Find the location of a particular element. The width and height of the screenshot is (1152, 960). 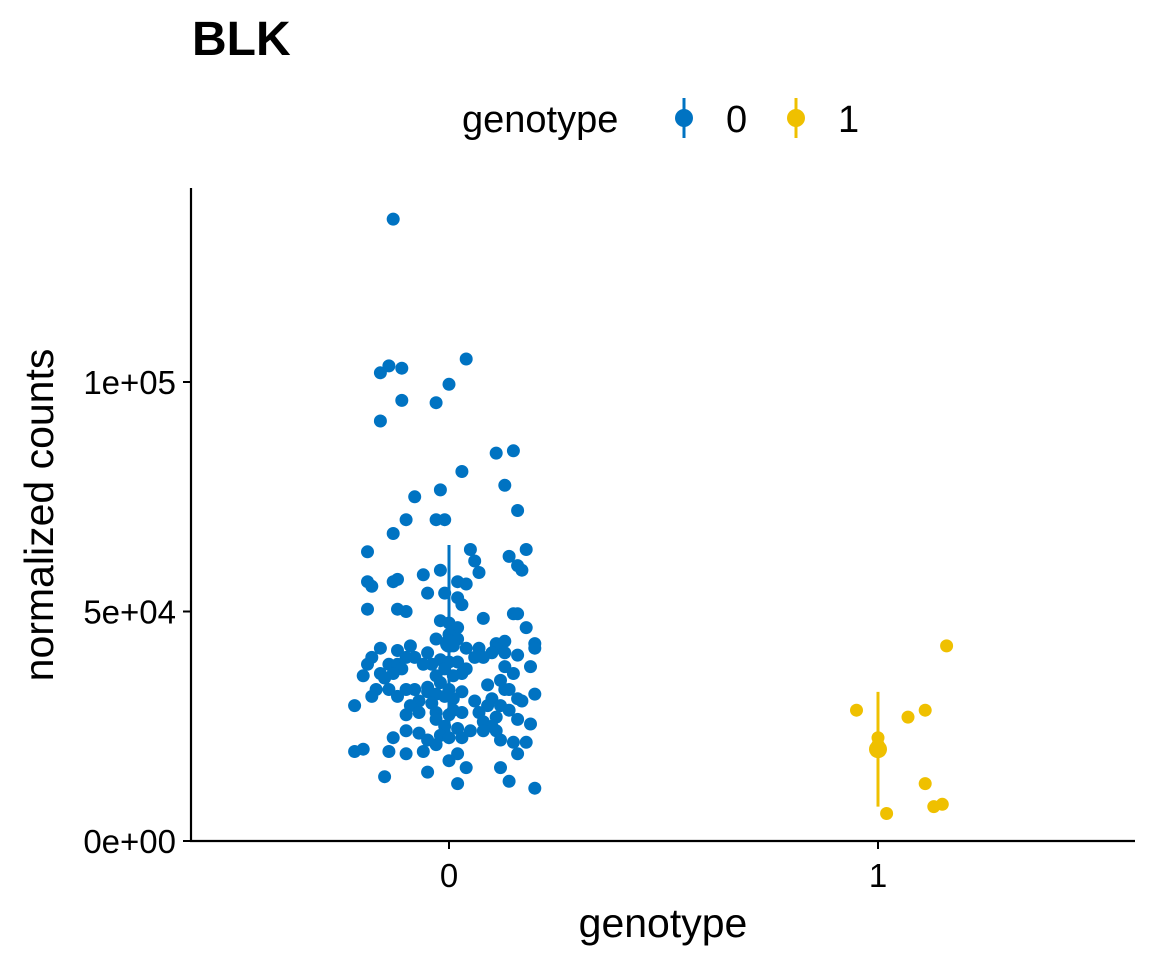

legend-label-0: 0 is located at coordinates (736, 120).